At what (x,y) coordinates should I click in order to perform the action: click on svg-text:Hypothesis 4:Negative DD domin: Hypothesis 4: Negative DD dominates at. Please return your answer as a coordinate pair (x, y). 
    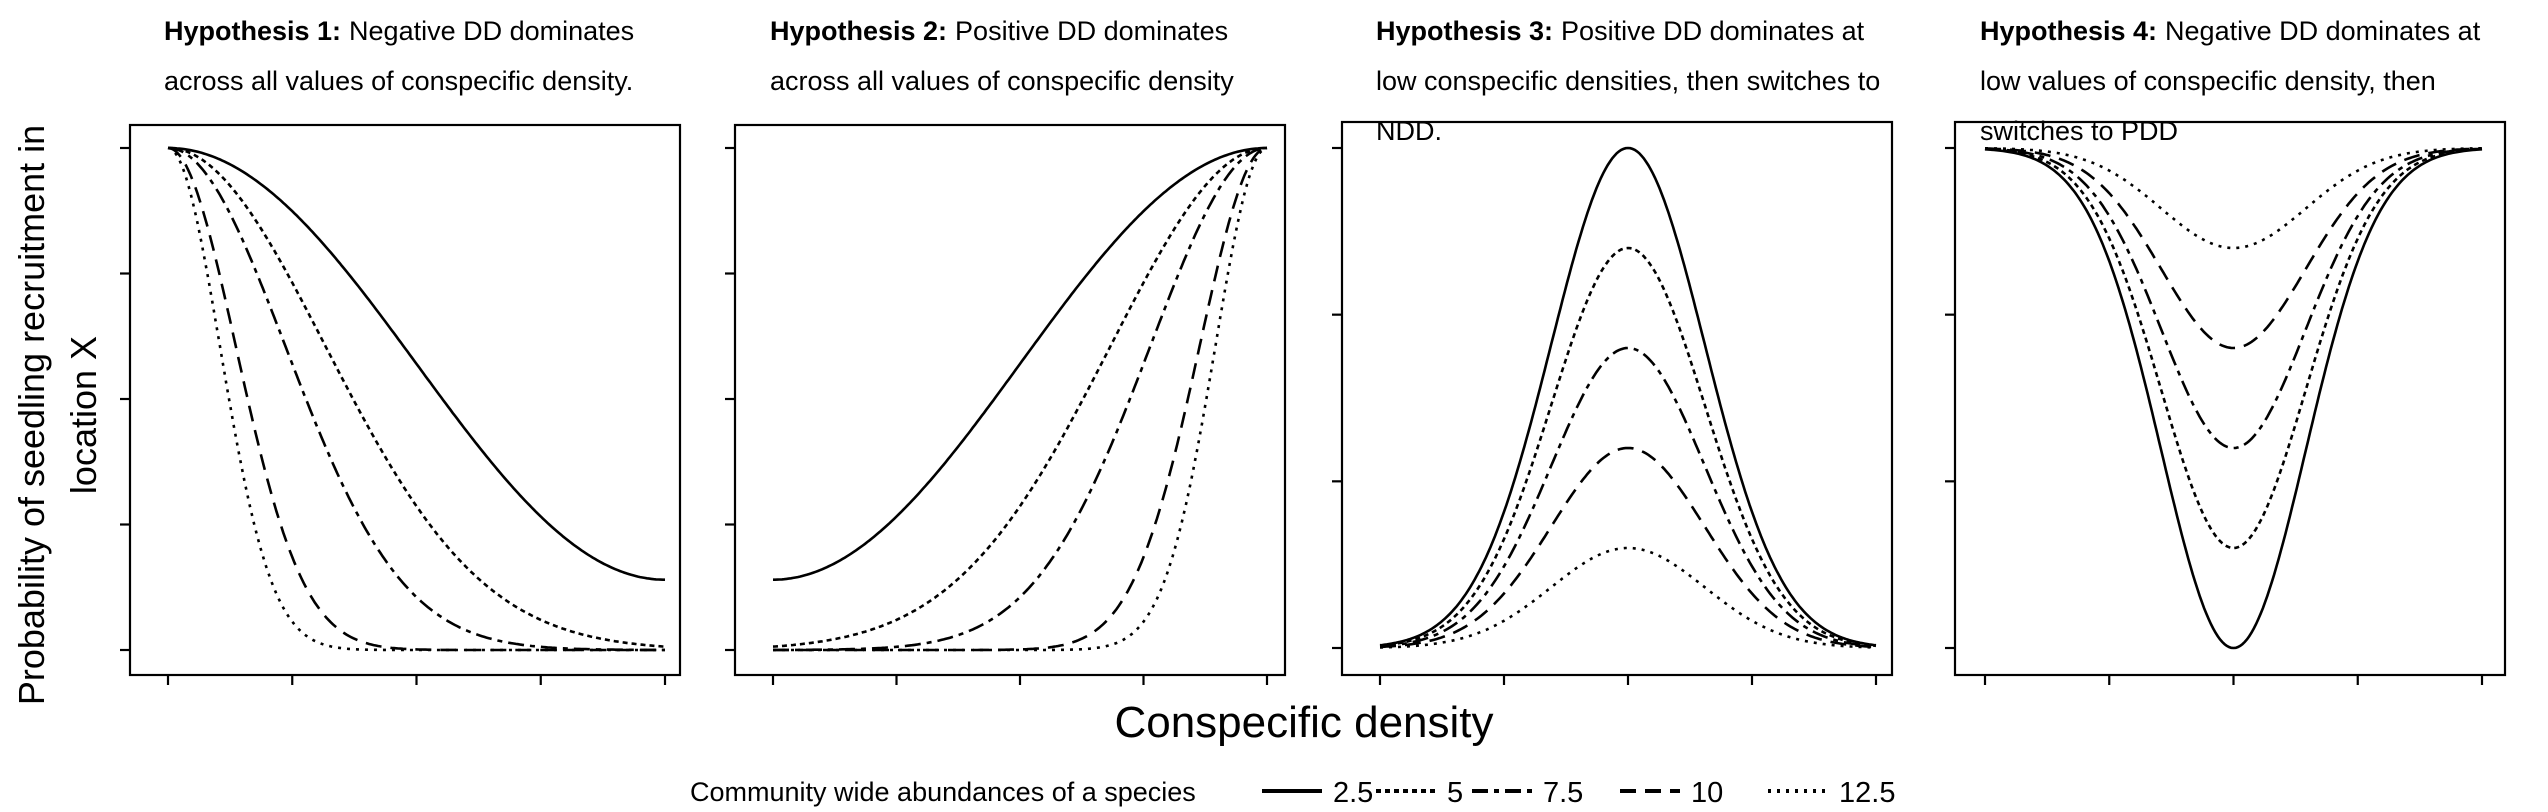
    Looking at the image, I should click on (2230, 31).